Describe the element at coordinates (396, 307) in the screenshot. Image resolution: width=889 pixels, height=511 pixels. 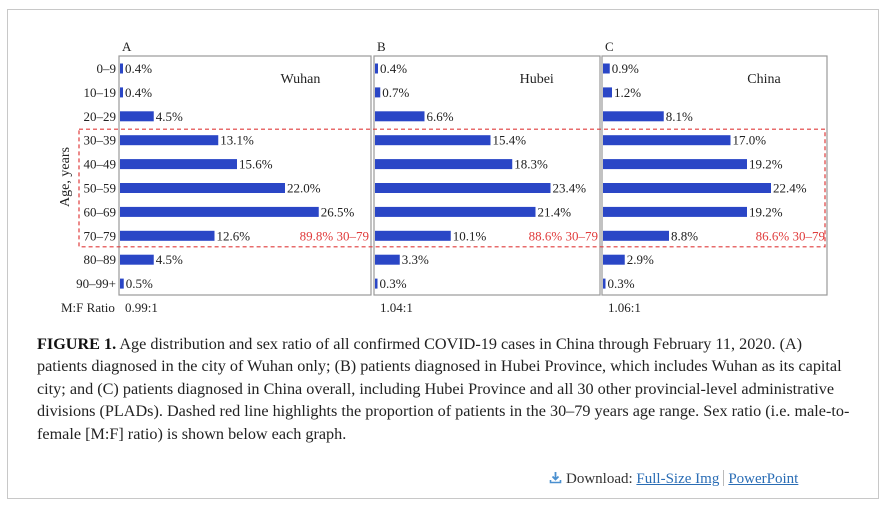
I see `sex-ratio: 1.04:1` at that location.